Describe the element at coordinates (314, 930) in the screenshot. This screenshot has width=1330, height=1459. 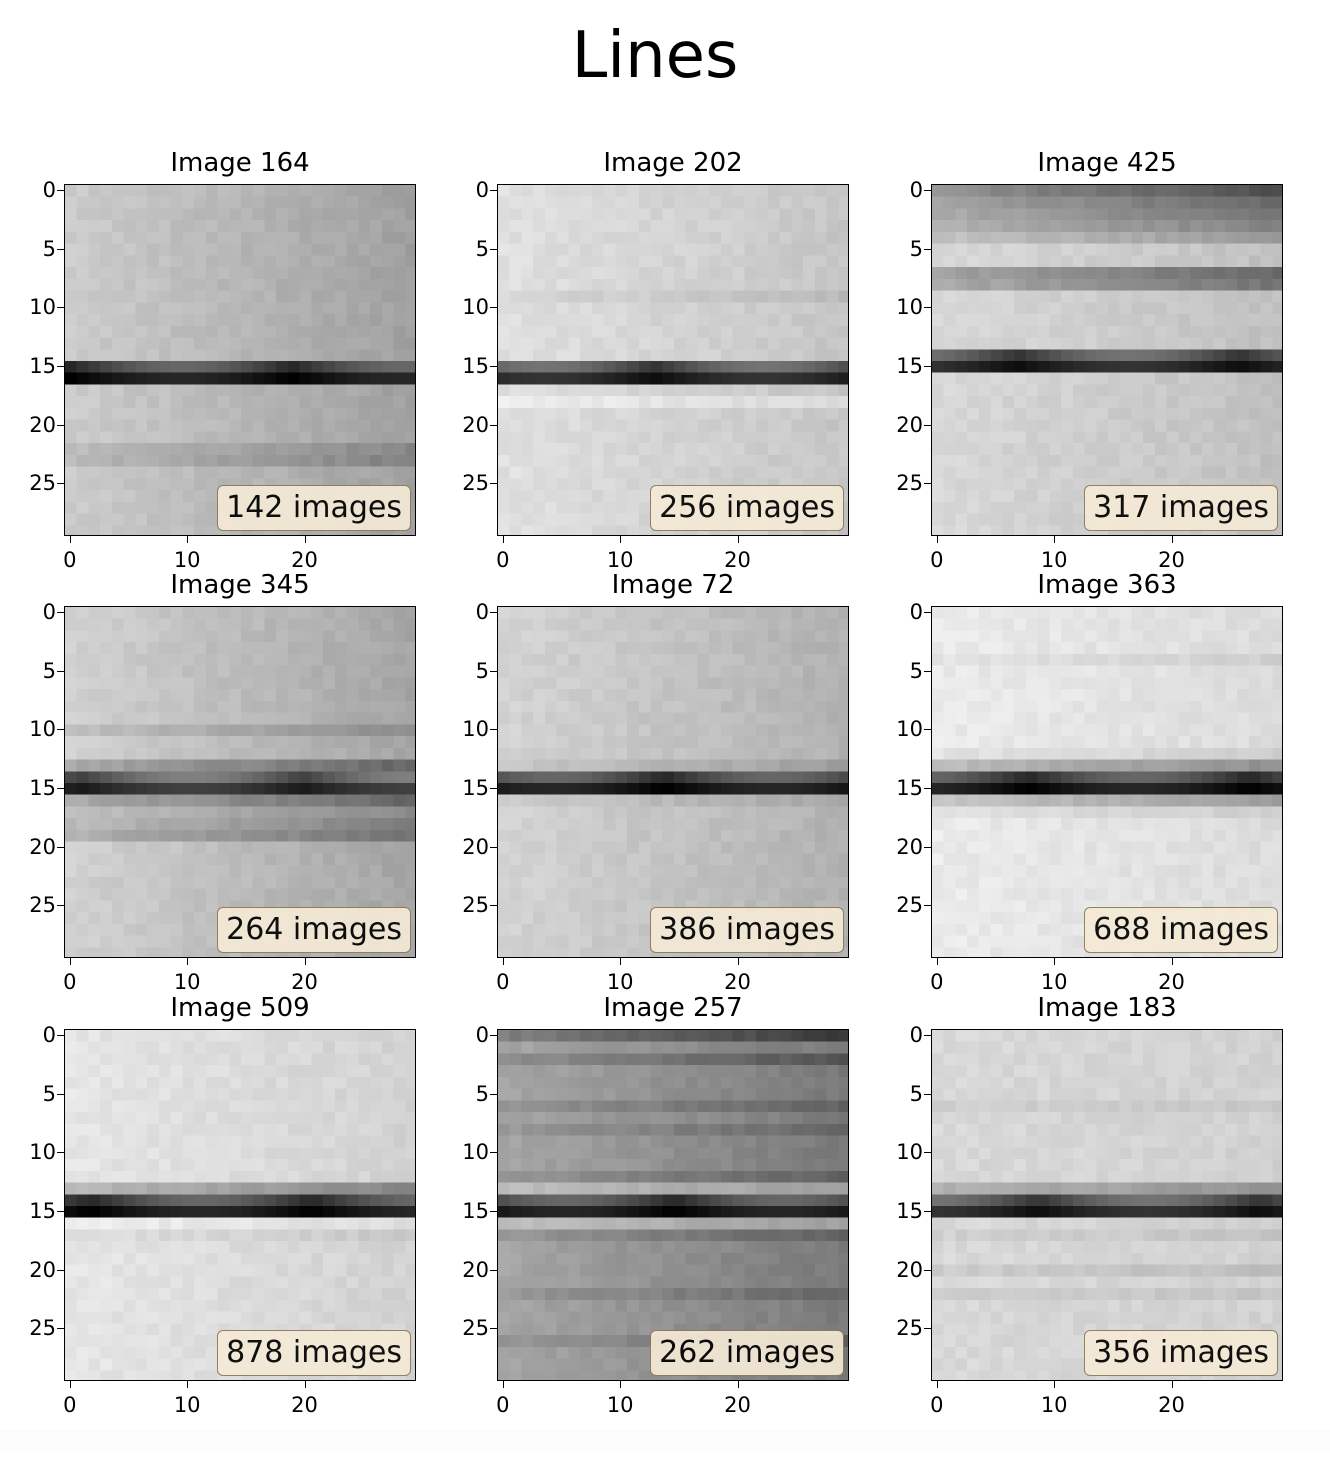
I see `image-count-badge: 264 images` at that location.